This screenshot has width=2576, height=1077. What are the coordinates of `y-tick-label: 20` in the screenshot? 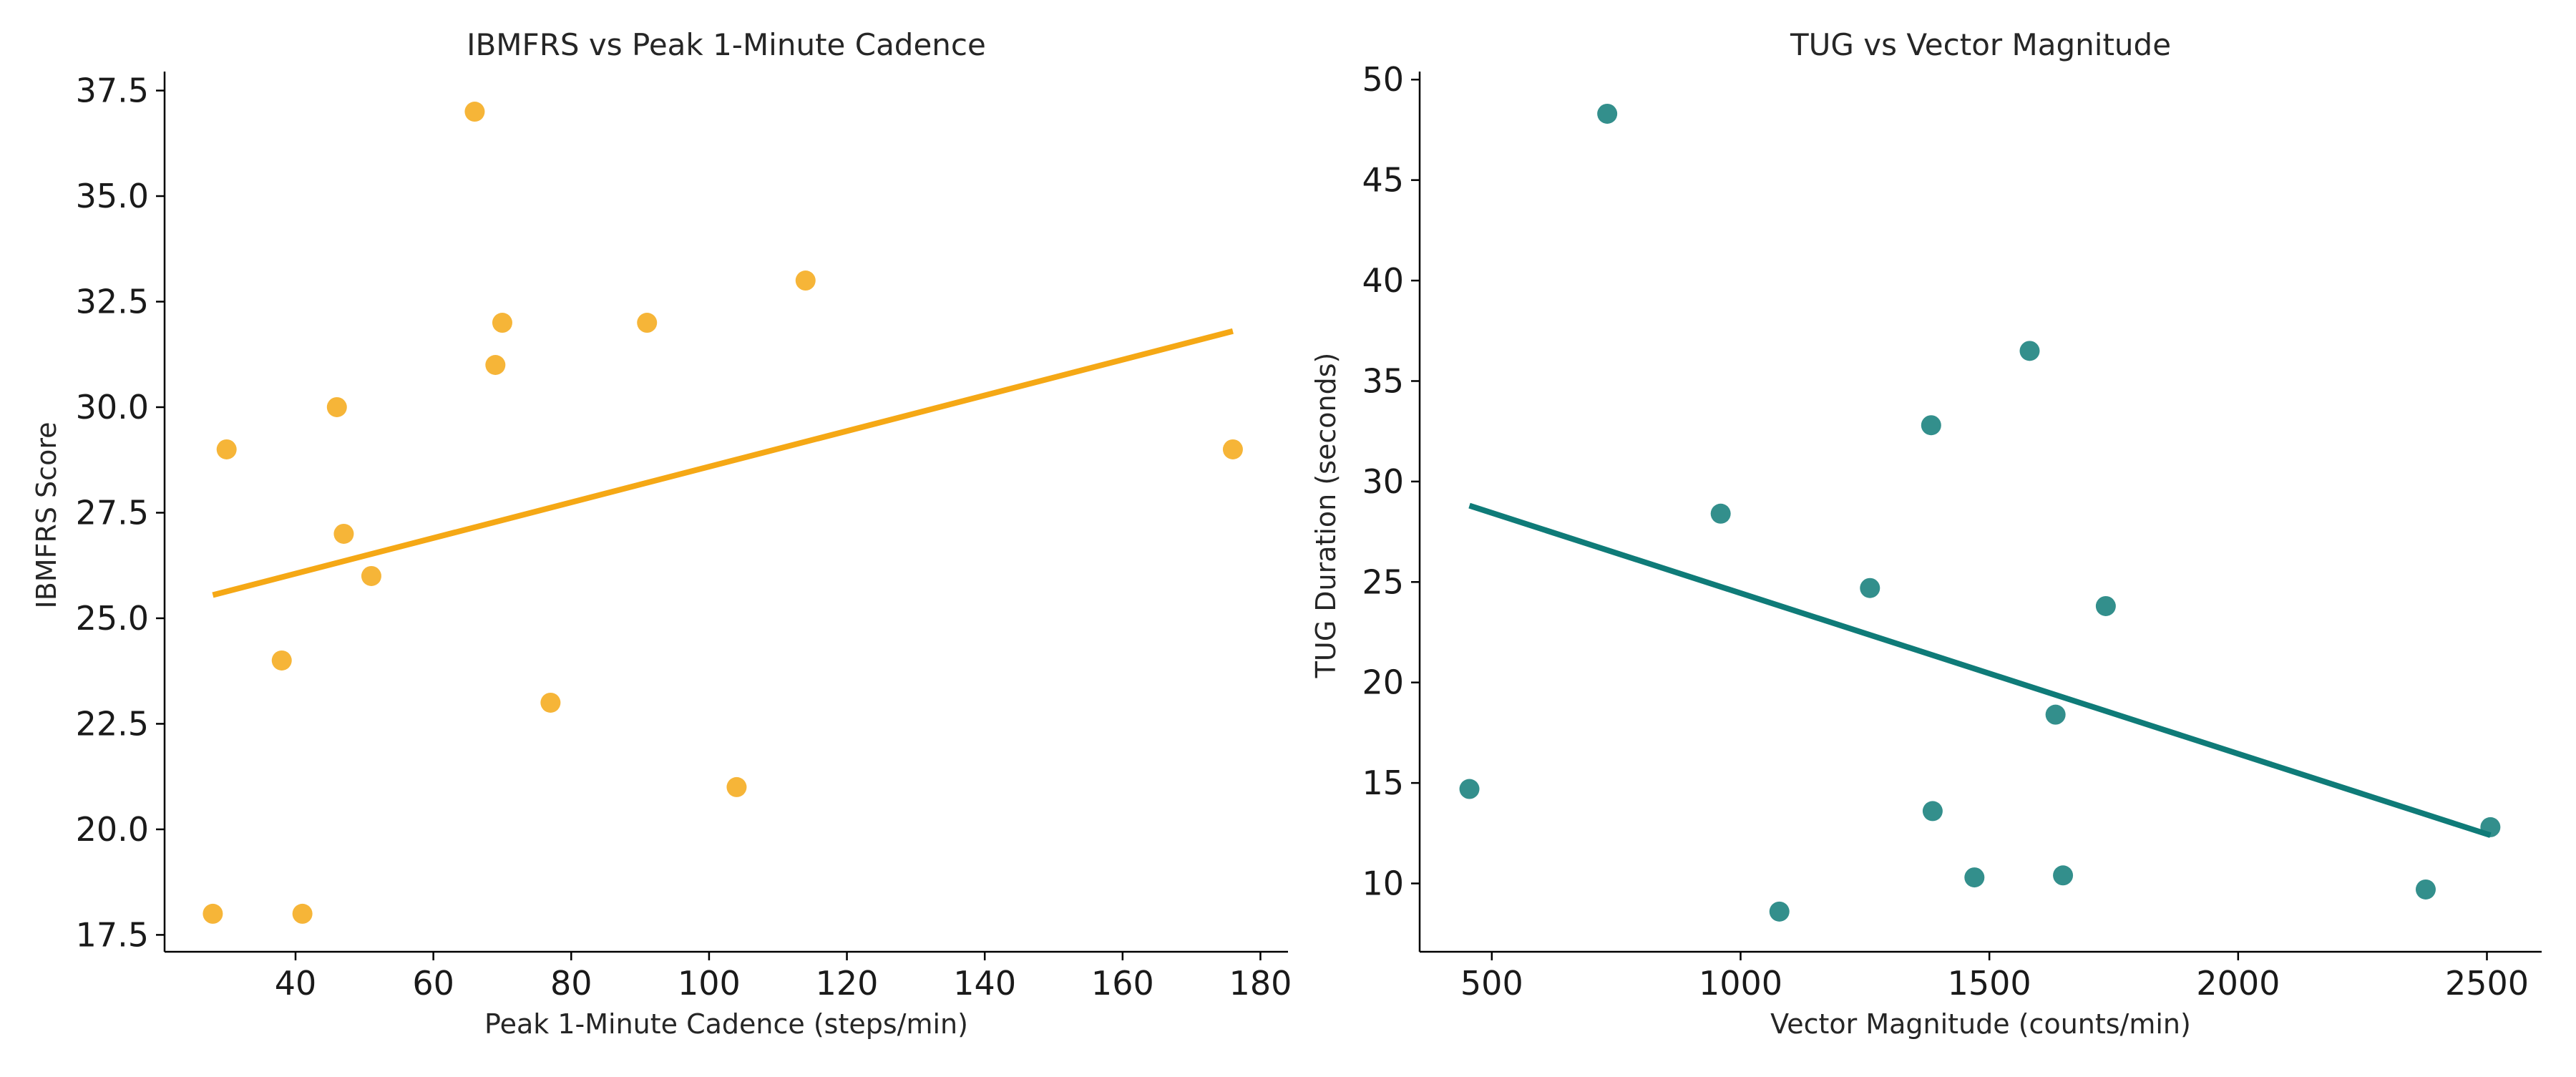 It's located at (1383, 682).